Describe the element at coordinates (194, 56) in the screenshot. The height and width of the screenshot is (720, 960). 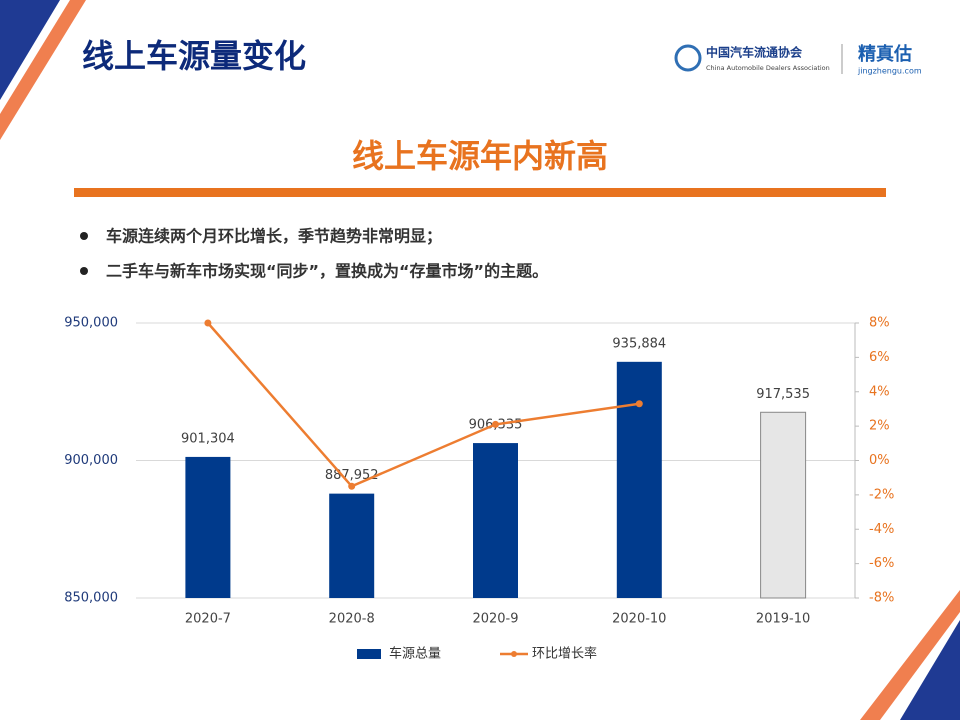
I see `page-title: 线上车源量变化` at that location.